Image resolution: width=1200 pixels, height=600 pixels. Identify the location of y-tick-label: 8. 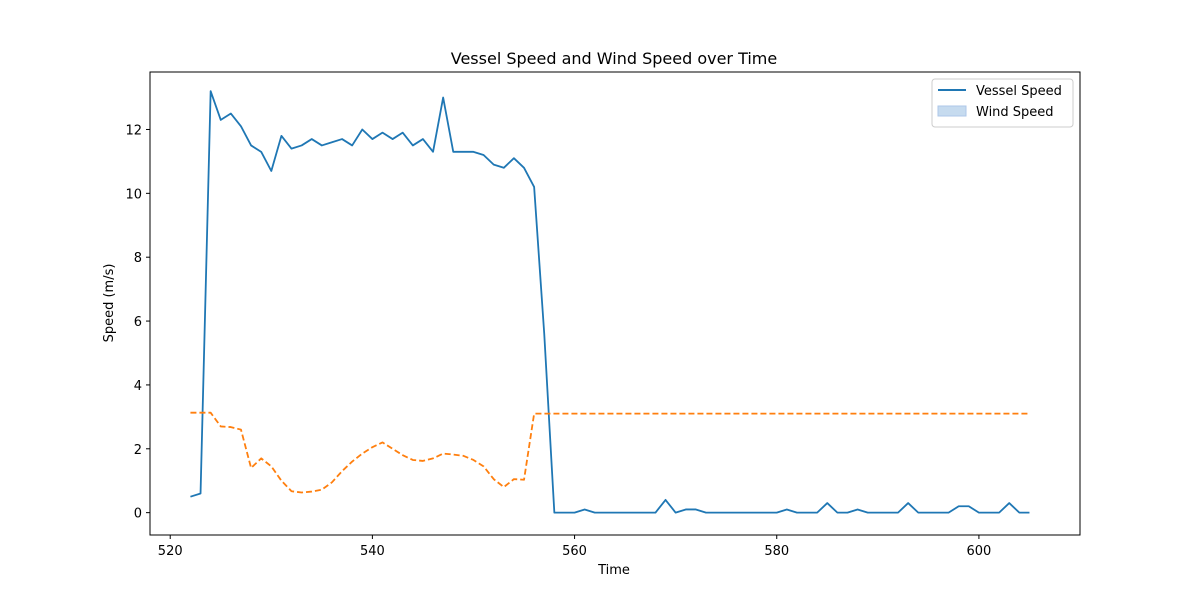
(138, 258).